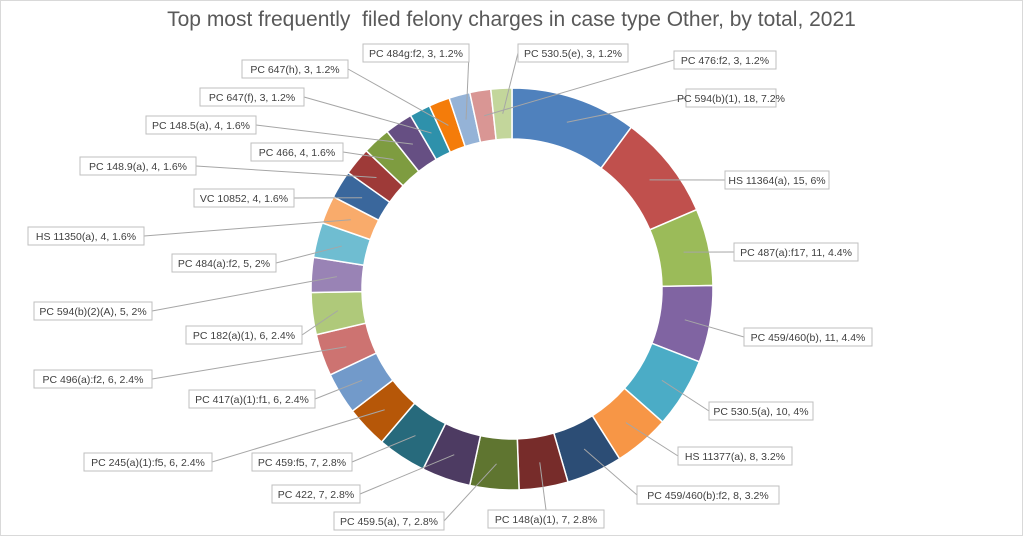  I want to click on data-label: PC 530.5(a), 10, 4%, so click(760, 412).